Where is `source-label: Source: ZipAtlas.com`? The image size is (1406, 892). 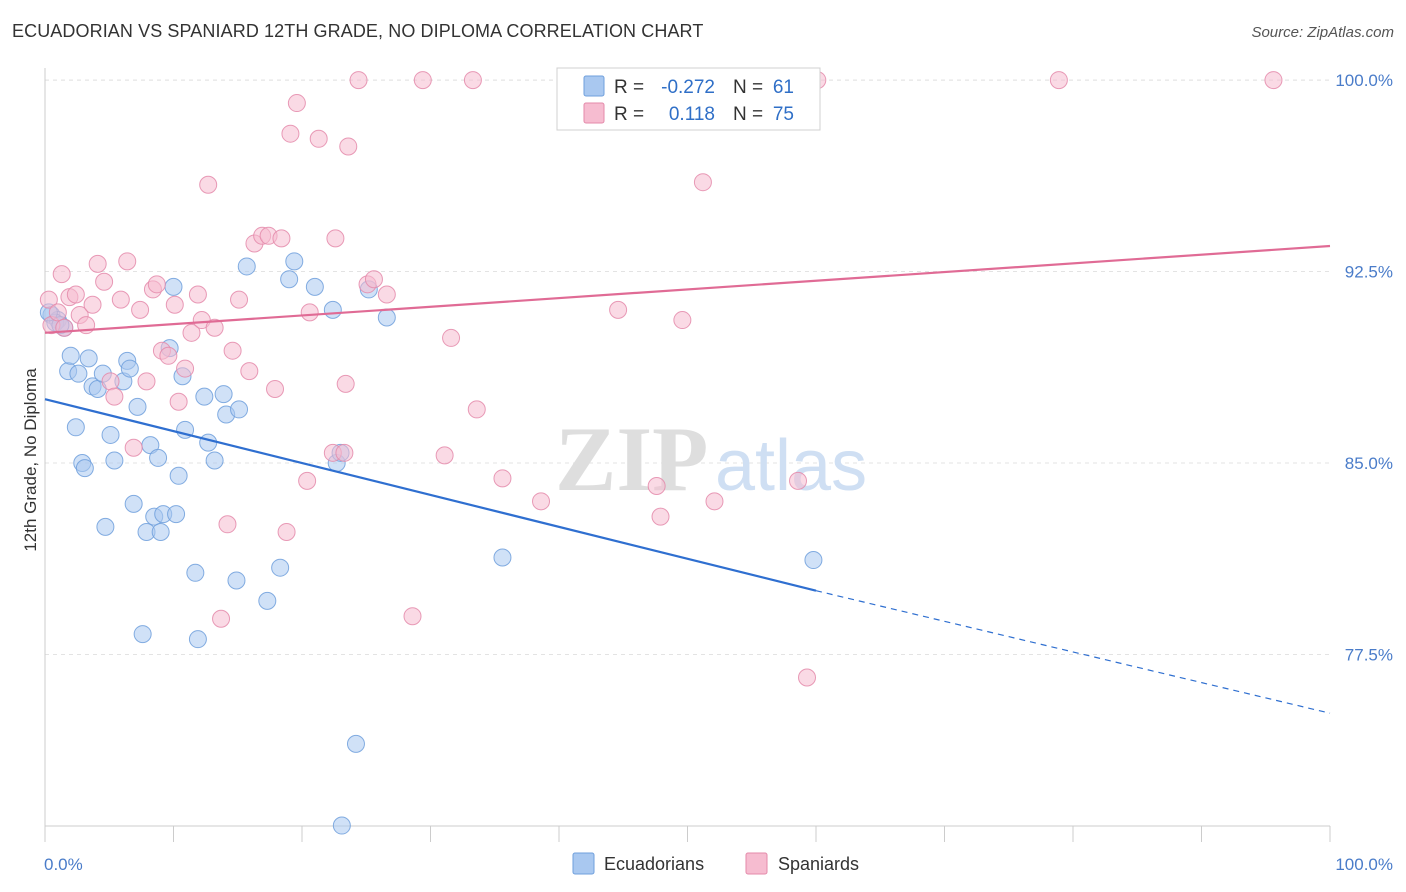
source-label: Source: ZipAtlas.com is located at coordinates (1322, 32).